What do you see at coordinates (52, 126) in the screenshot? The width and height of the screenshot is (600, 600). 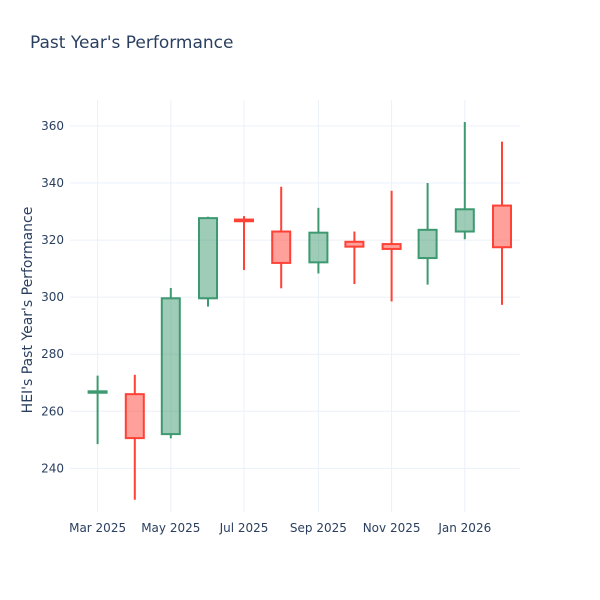 I see `y-tick-label: 360` at bounding box center [52, 126].